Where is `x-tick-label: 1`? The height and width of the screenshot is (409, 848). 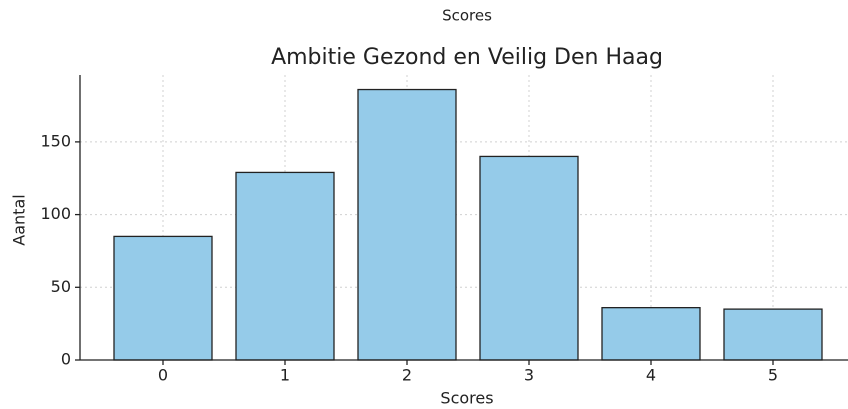
x-tick-label: 1 is located at coordinates (285, 375).